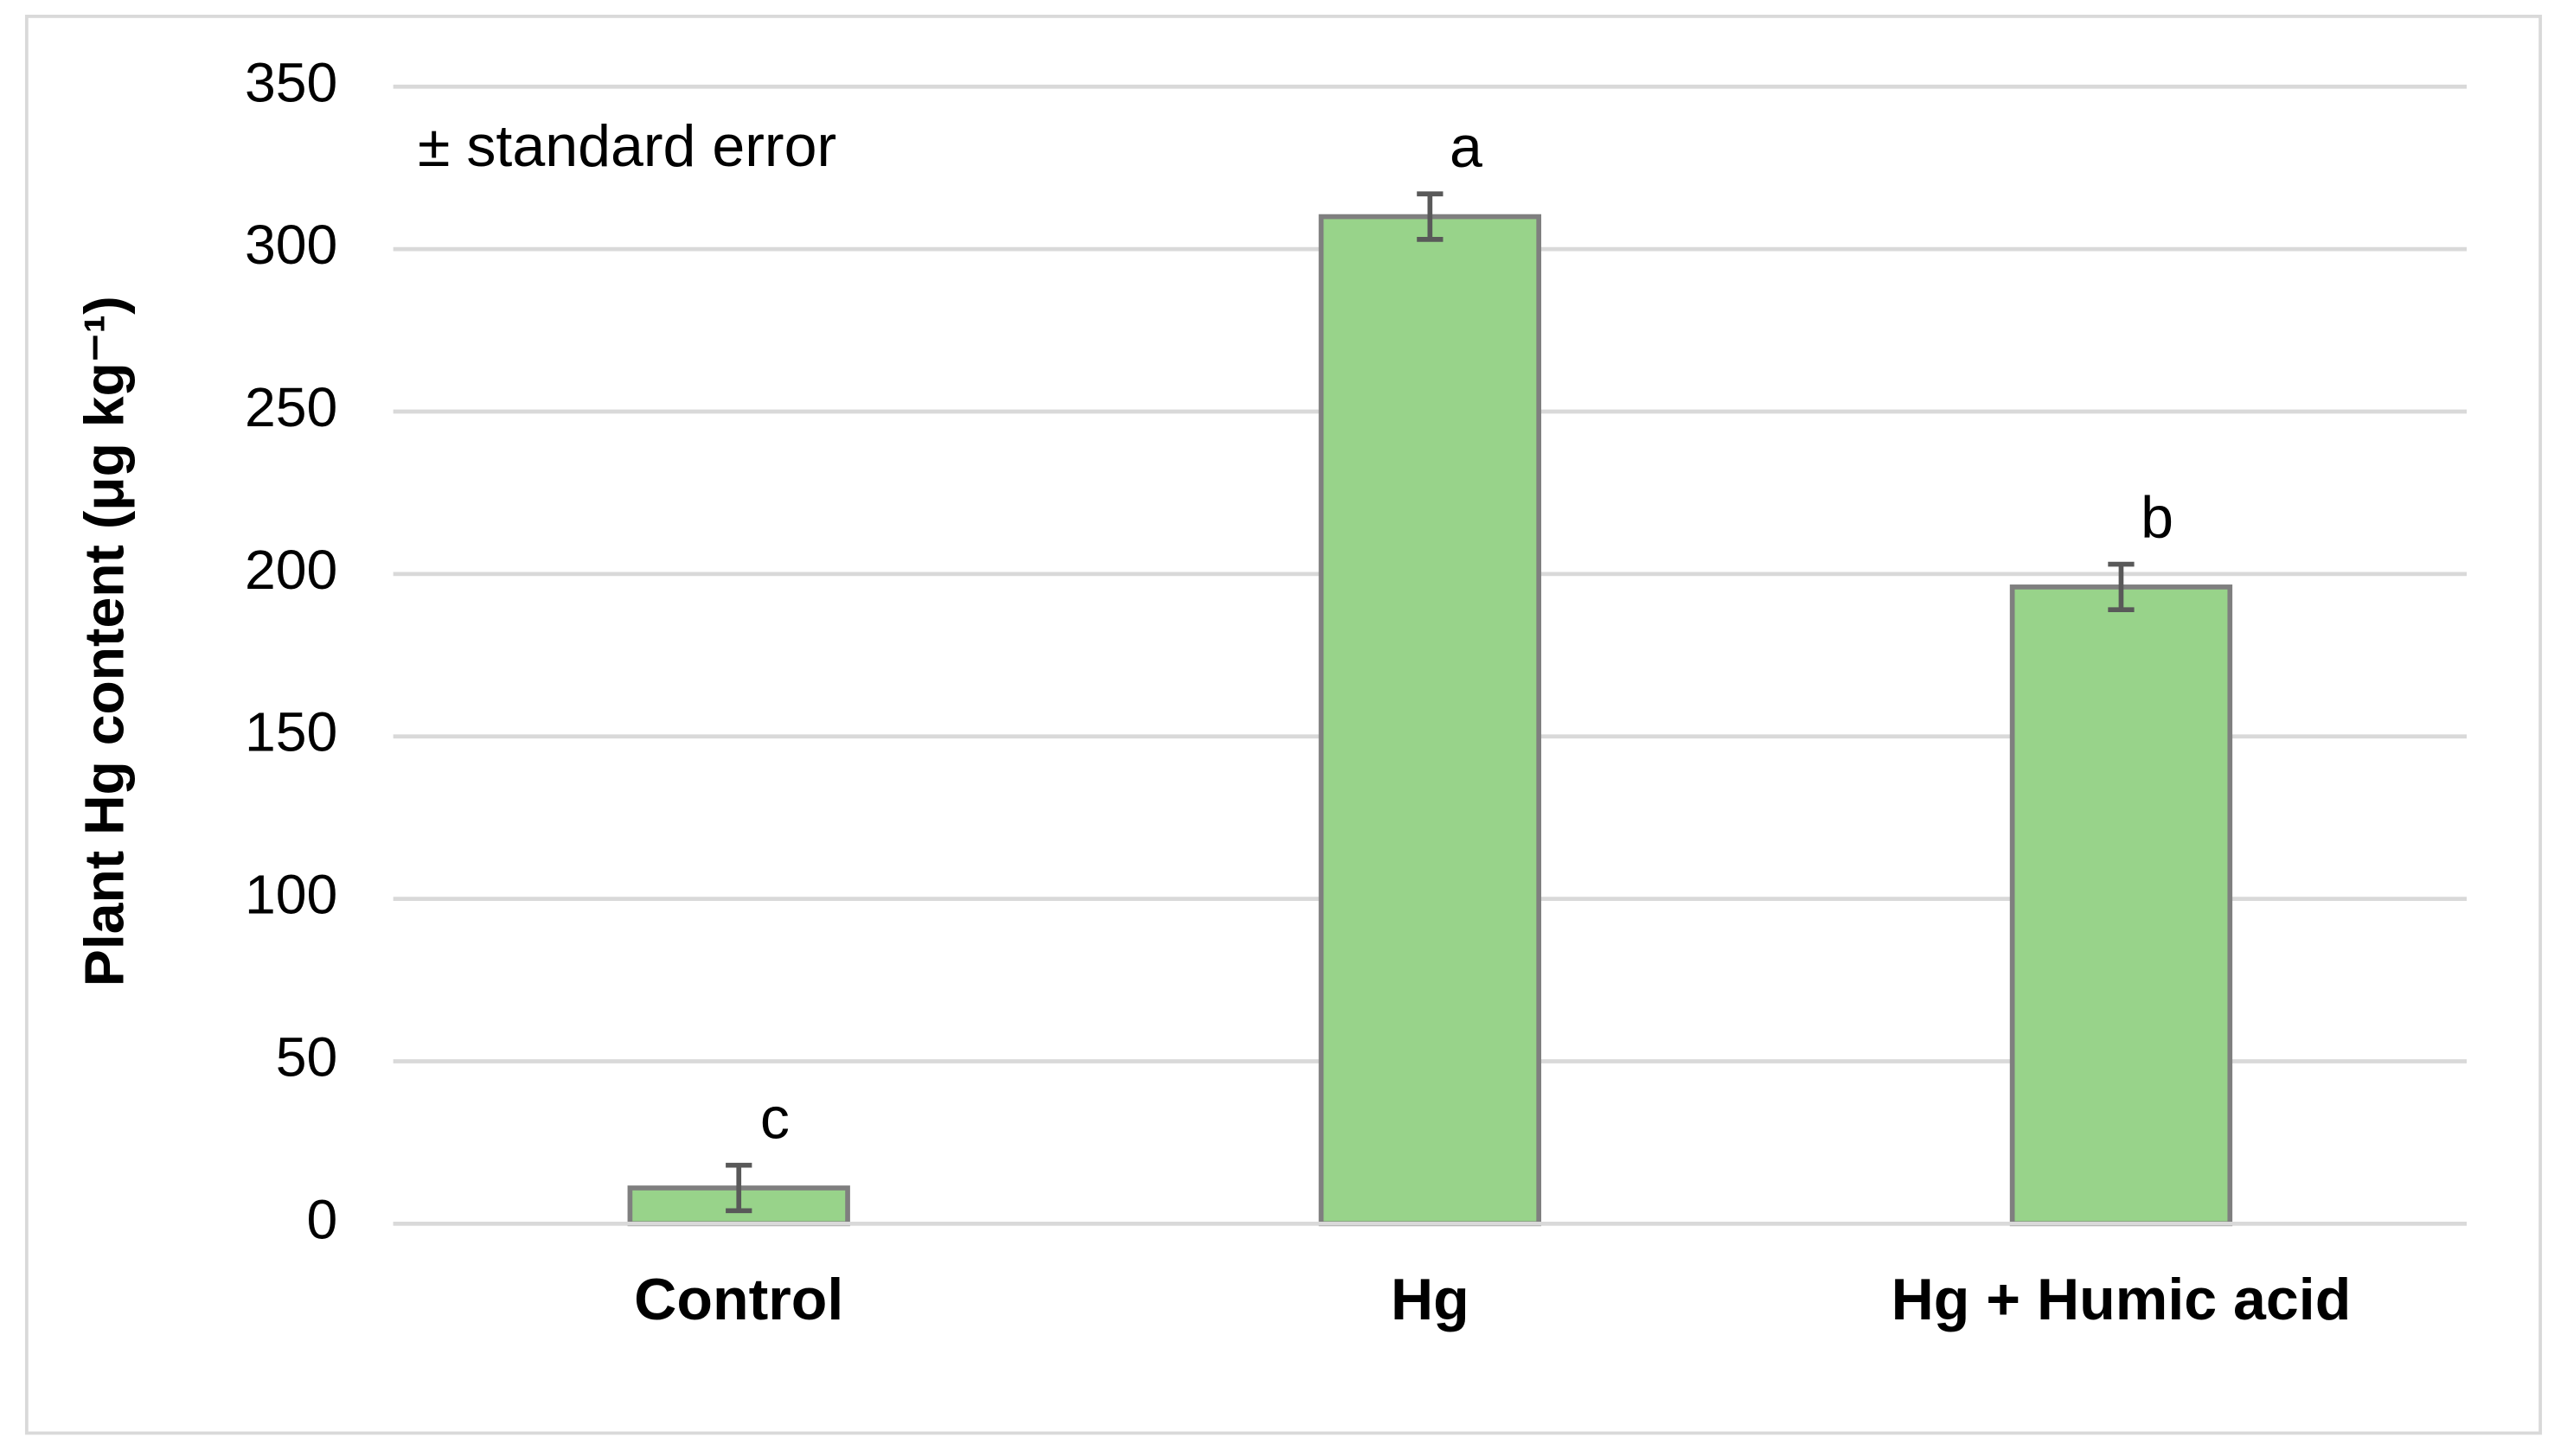  Describe the element at coordinates (291, 407) in the screenshot. I see `y-tick-label: 250` at that location.